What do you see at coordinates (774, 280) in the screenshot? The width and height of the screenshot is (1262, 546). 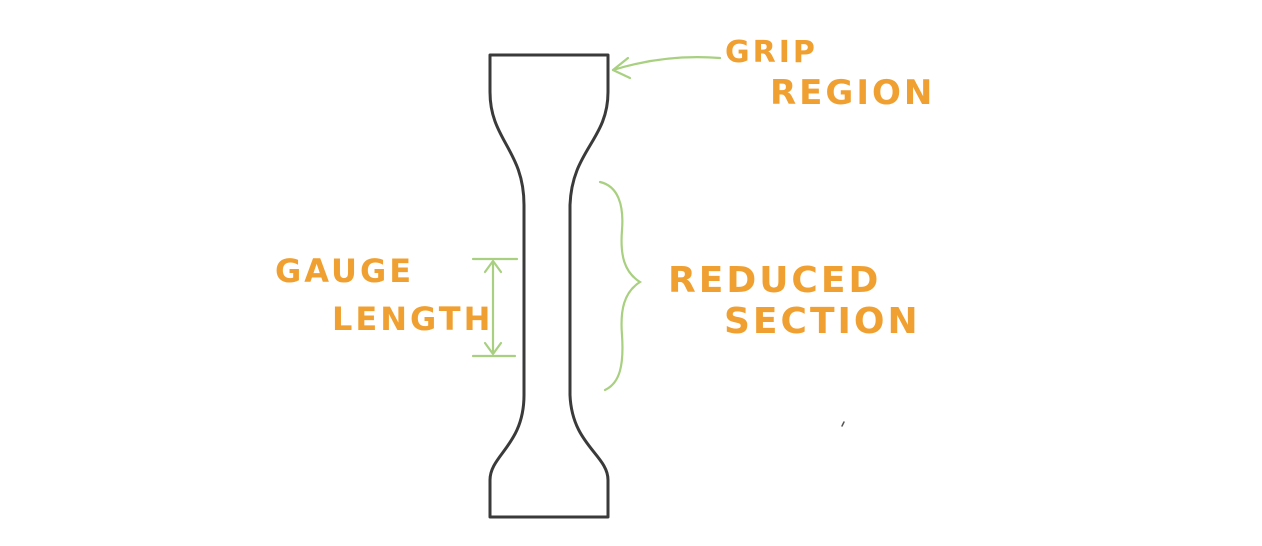 I see `reduced-label-line1: REDUCED` at bounding box center [774, 280].